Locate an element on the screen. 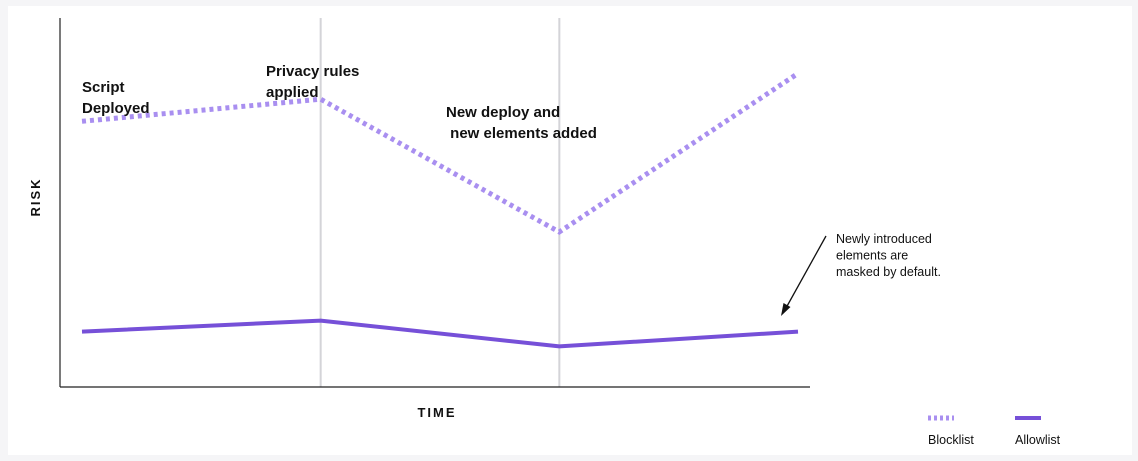 This screenshot has height=461, width=1138. legend-label-allowlist: Allowlist is located at coordinates (1038, 440).